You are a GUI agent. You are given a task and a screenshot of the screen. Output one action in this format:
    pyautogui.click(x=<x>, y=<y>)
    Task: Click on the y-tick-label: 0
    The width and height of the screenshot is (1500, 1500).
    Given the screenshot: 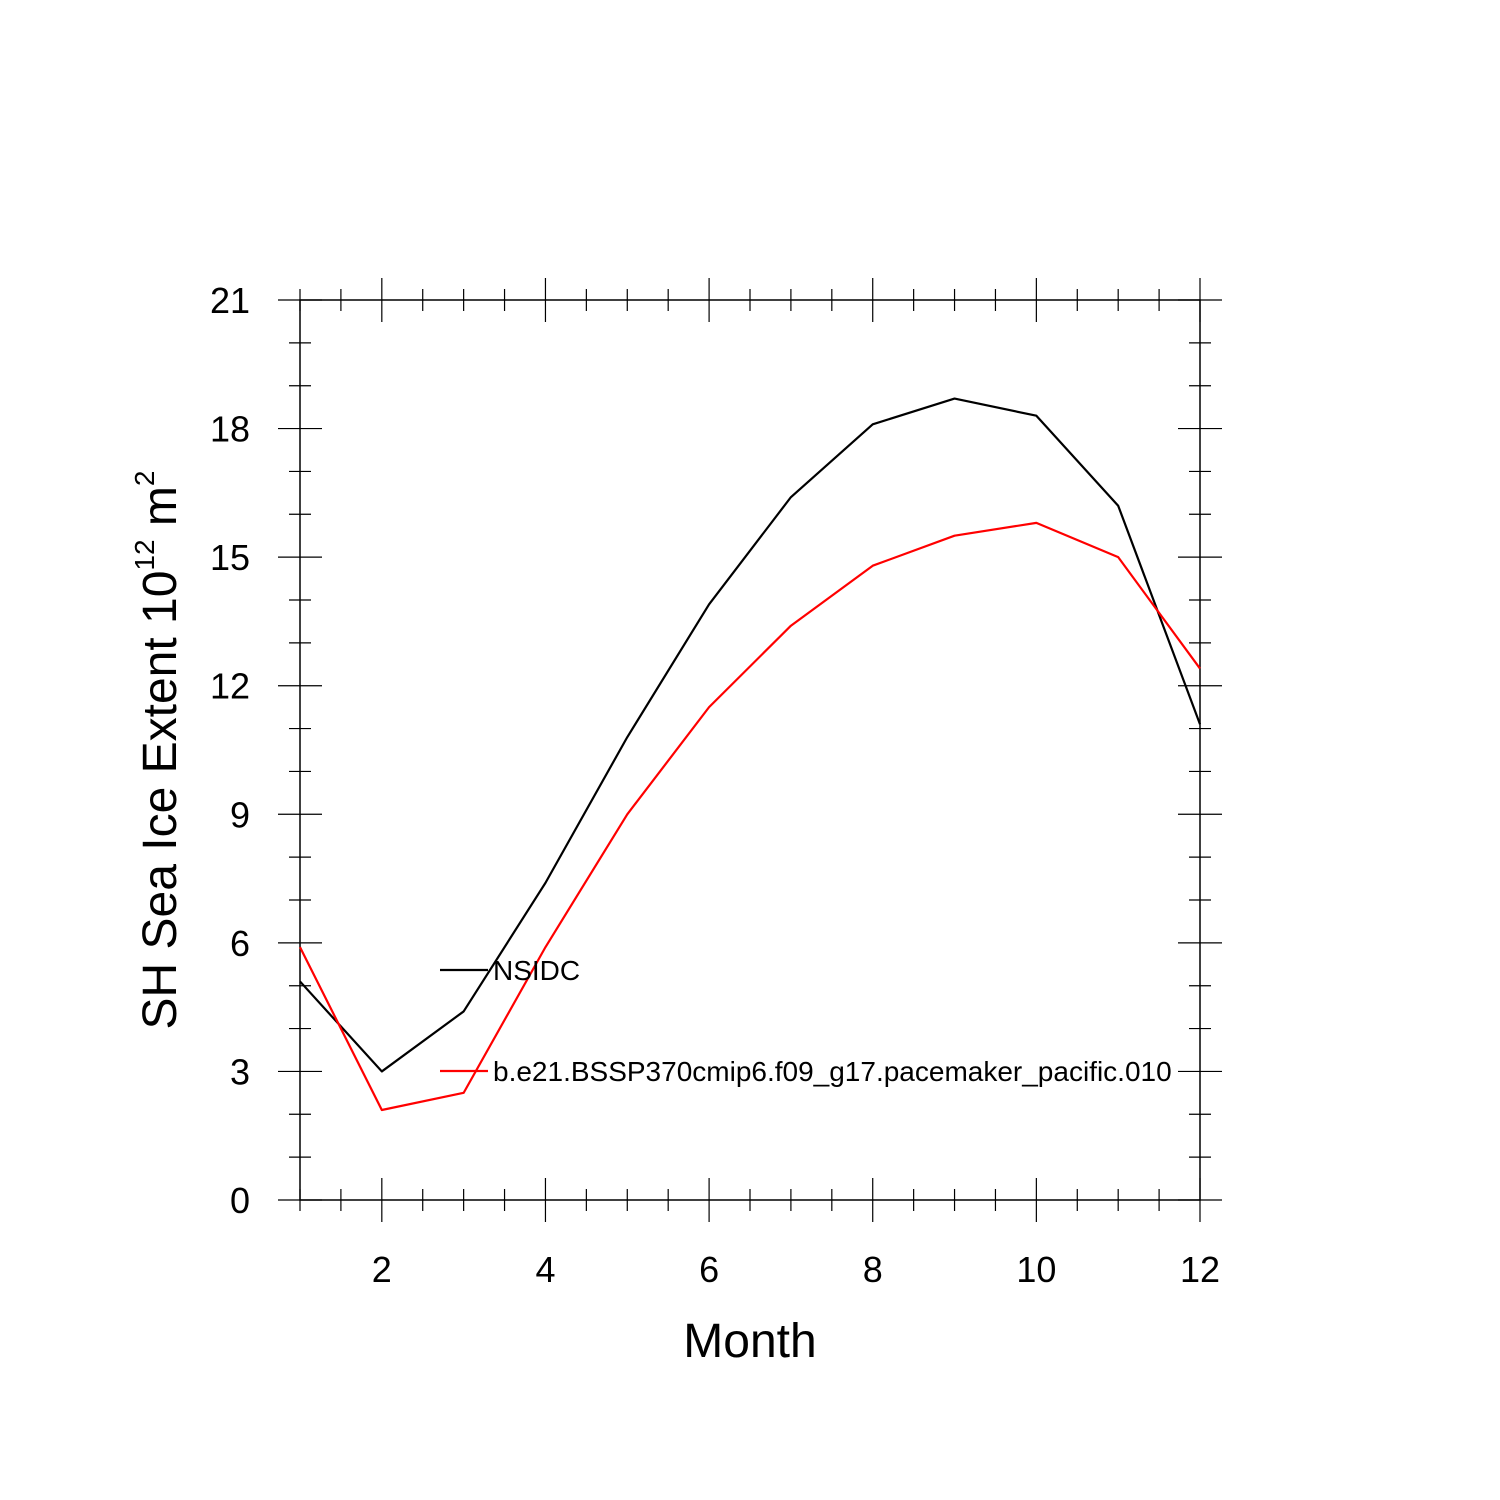 What is the action you would take?
    pyautogui.click(x=240, y=1200)
    